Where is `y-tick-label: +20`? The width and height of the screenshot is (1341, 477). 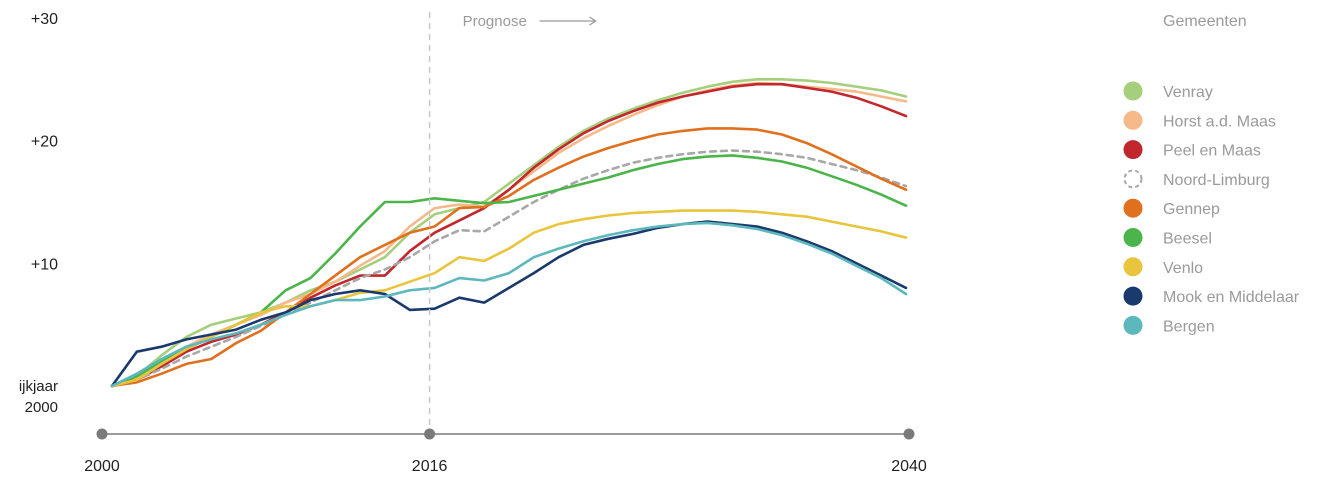 y-tick-label: +20 is located at coordinates (44, 142).